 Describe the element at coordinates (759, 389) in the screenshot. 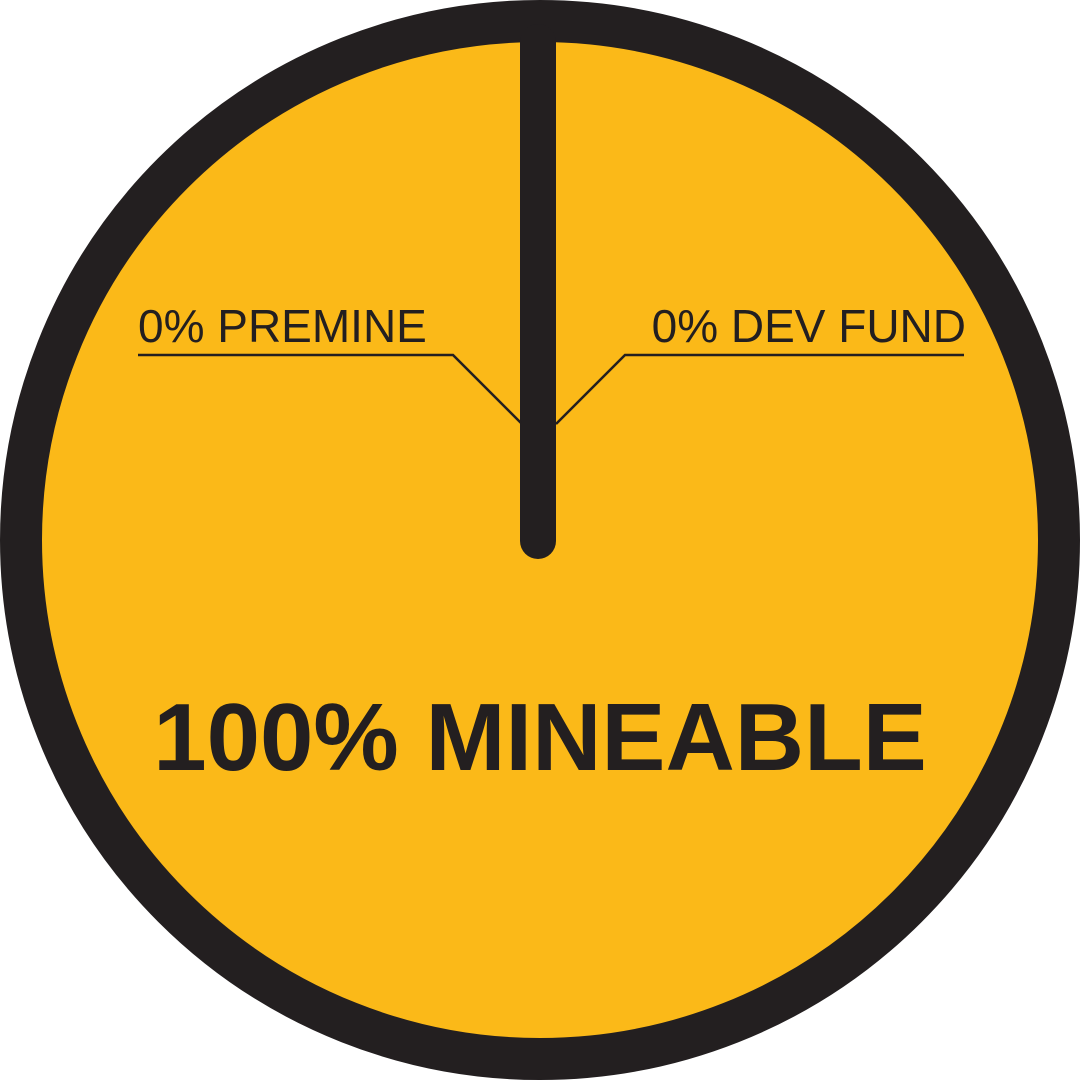

I see `leader-line-dev-fund` at that location.